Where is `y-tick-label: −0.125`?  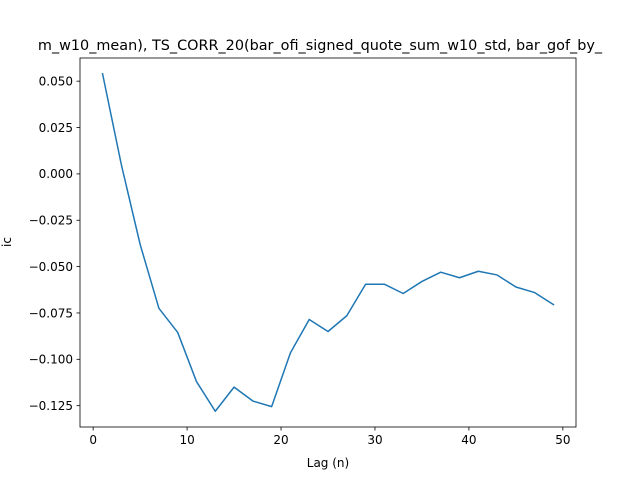 y-tick-label: −0.125 is located at coordinates (51, 406).